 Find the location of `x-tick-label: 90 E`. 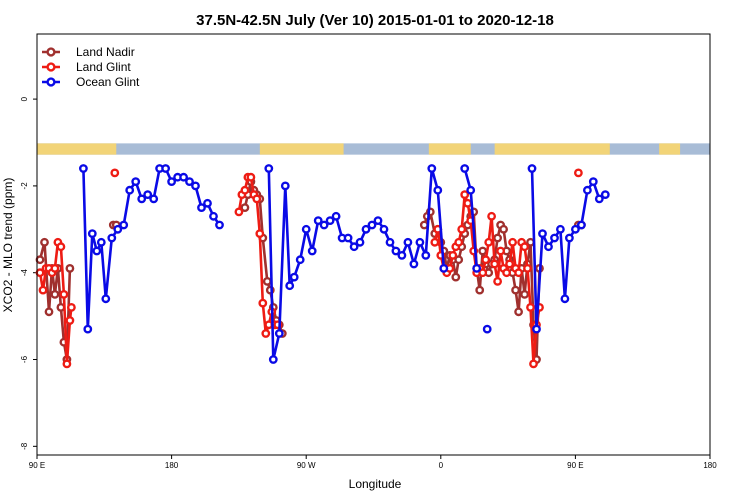

x-tick-label: 90 E is located at coordinates (575, 465).